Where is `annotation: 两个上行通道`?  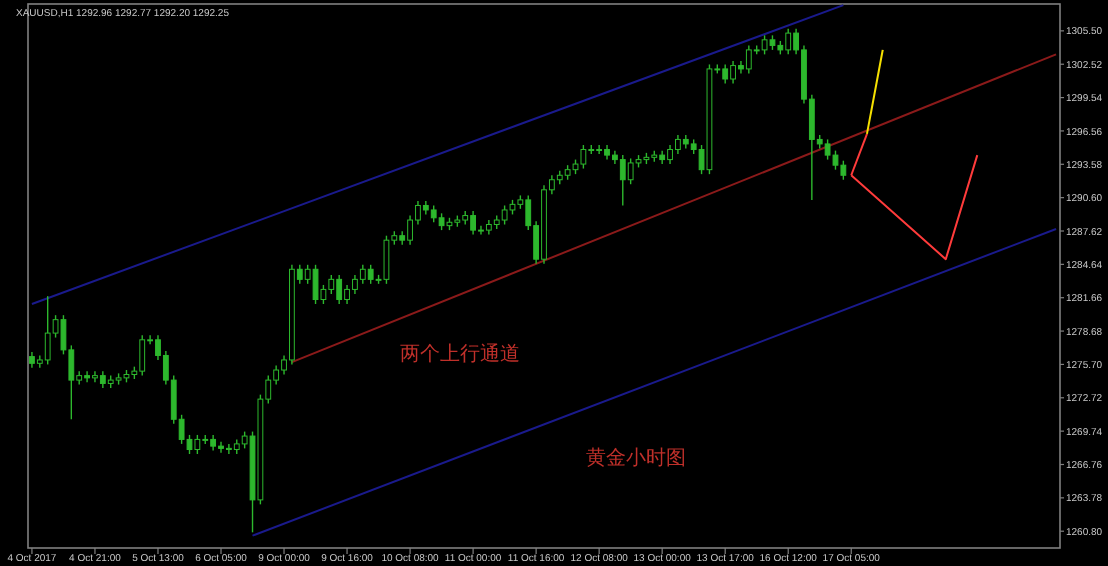 annotation: 两个上行通道 is located at coordinates (460, 354).